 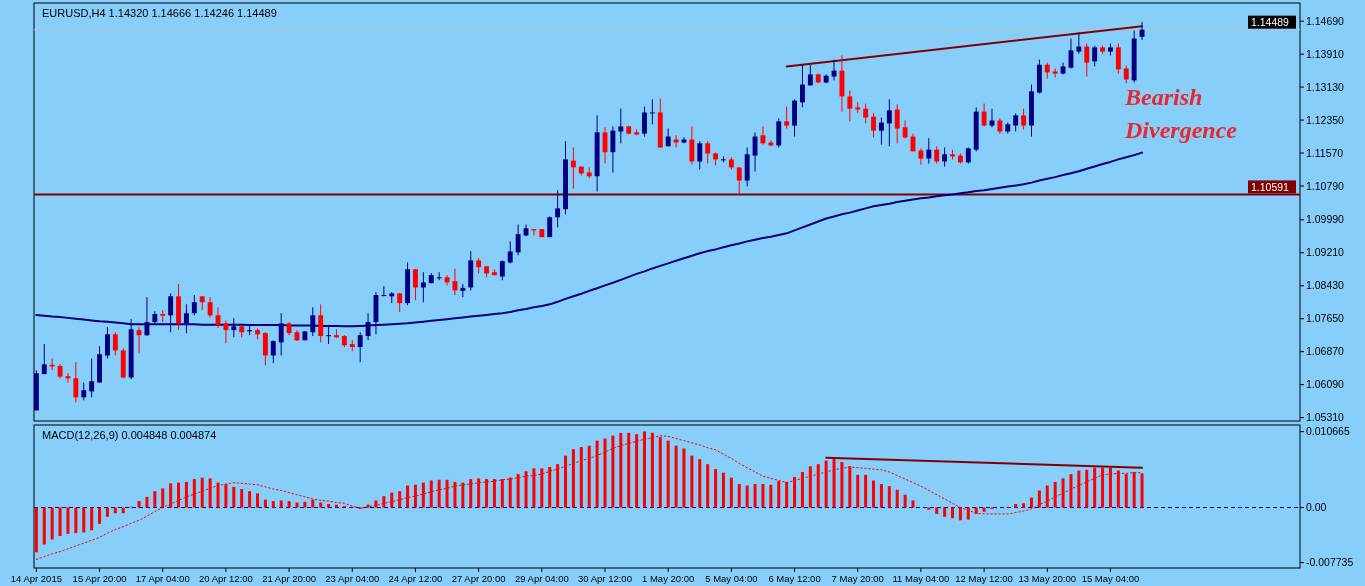 What do you see at coordinates (1325, 351) in the screenshot?
I see `y-tick-label: 1.06870` at bounding box center [1325, 351].